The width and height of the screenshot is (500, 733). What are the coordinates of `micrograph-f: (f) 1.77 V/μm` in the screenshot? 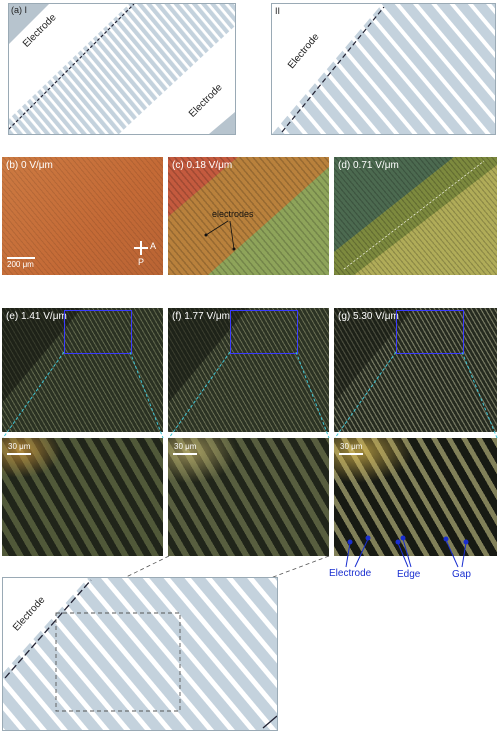 It's located at (248, 370).